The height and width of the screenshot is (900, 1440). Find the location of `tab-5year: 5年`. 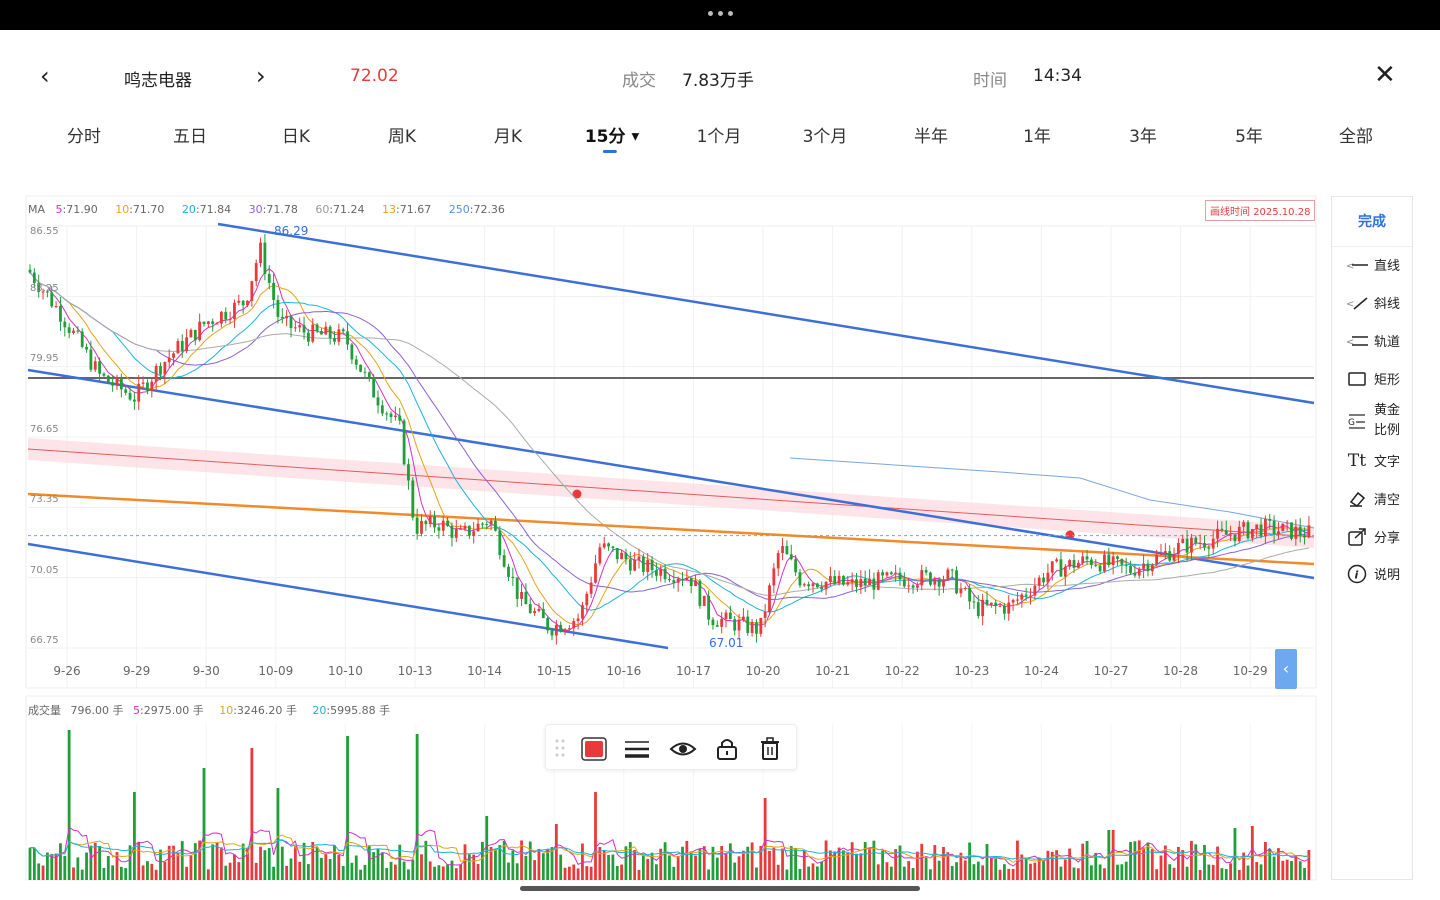

tab-5year: 5年 is located at coordinates (1249, 137).